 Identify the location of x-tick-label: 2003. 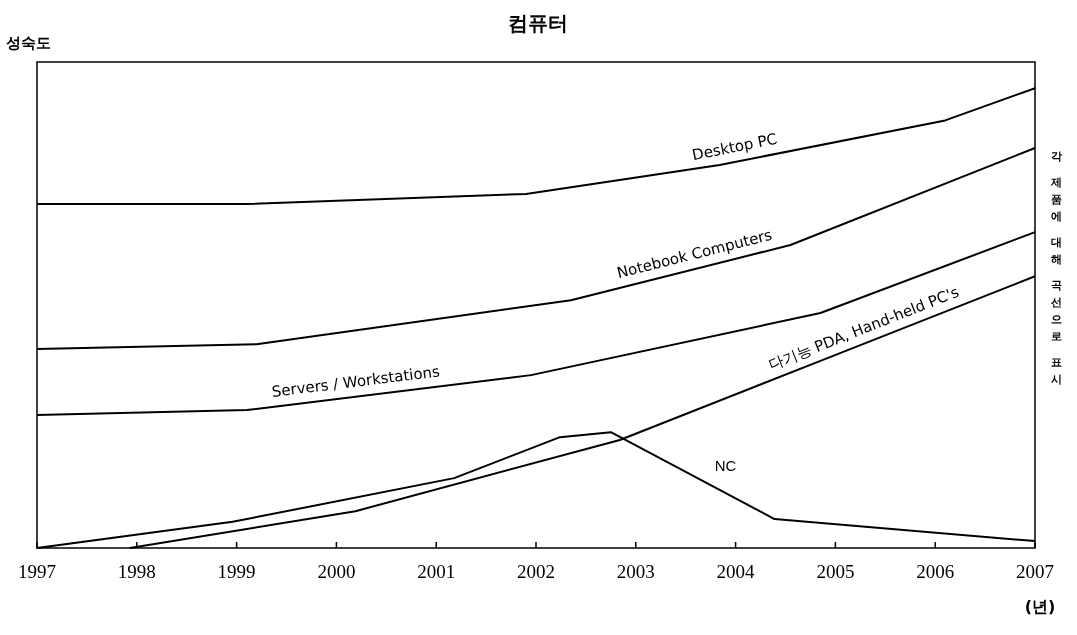
(635, 571).